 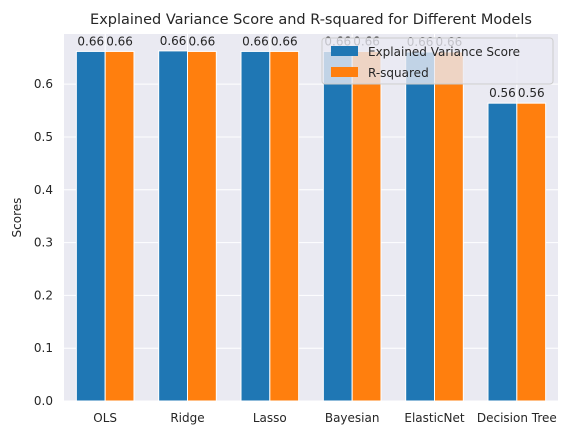 I want to click on y-tick-label: 0.1, so click(x=43, y=348).